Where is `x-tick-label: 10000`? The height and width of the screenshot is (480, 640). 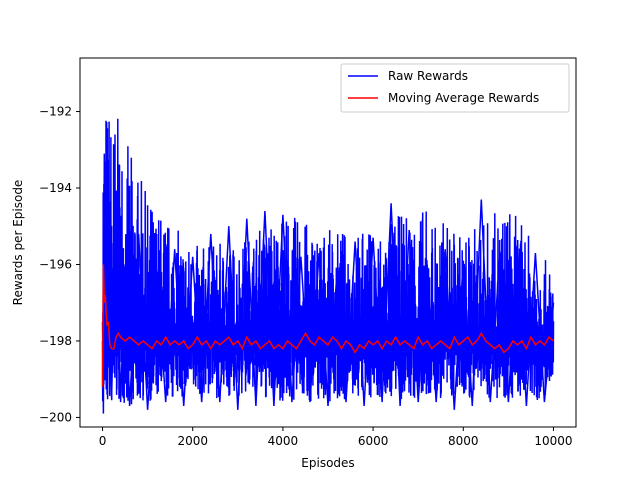 x-tick-label: 10000 is located at coordinates (553, 441).